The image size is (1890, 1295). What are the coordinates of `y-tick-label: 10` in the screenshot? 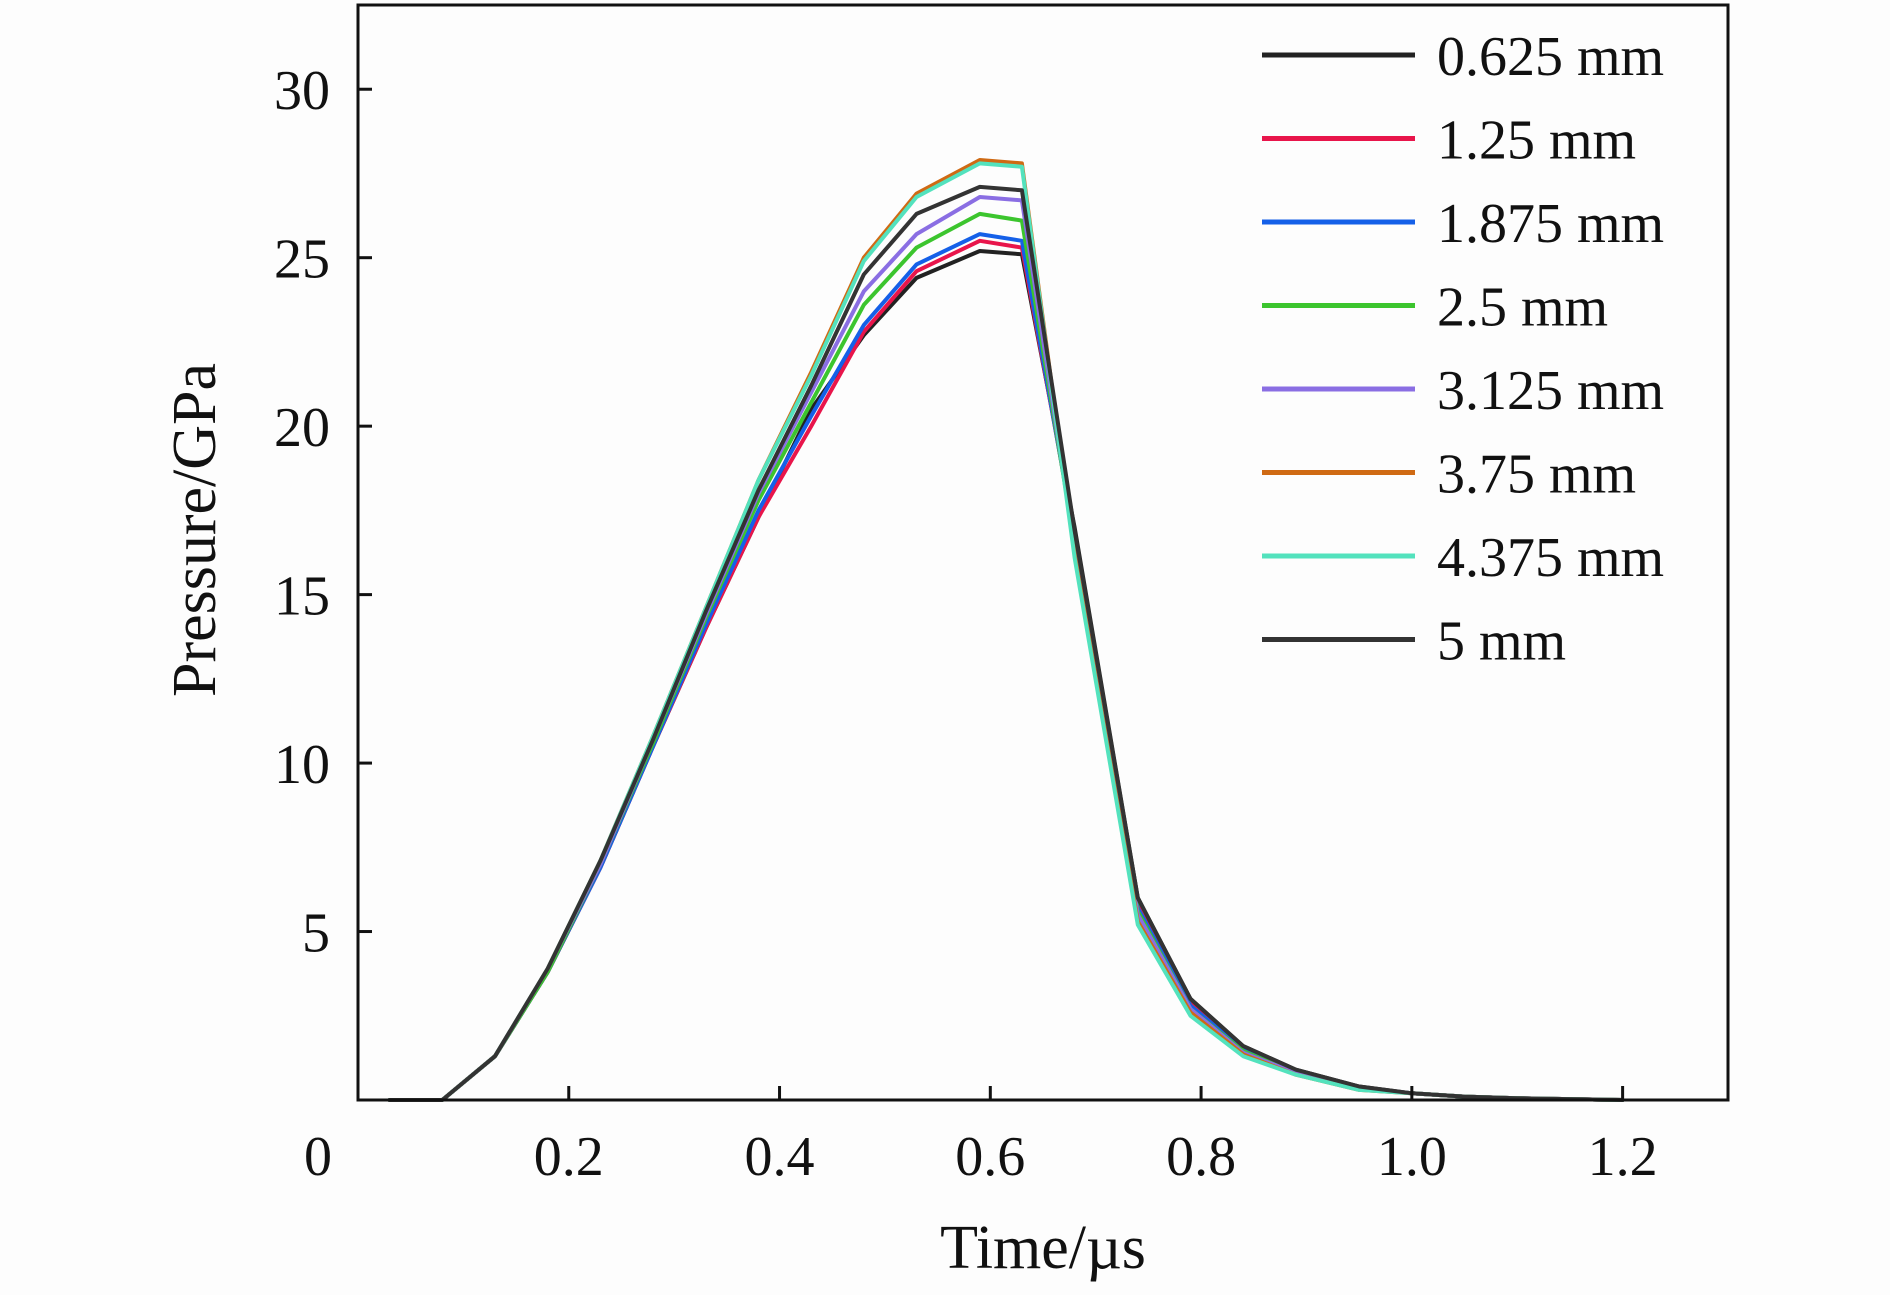 It's located at (302, 765).